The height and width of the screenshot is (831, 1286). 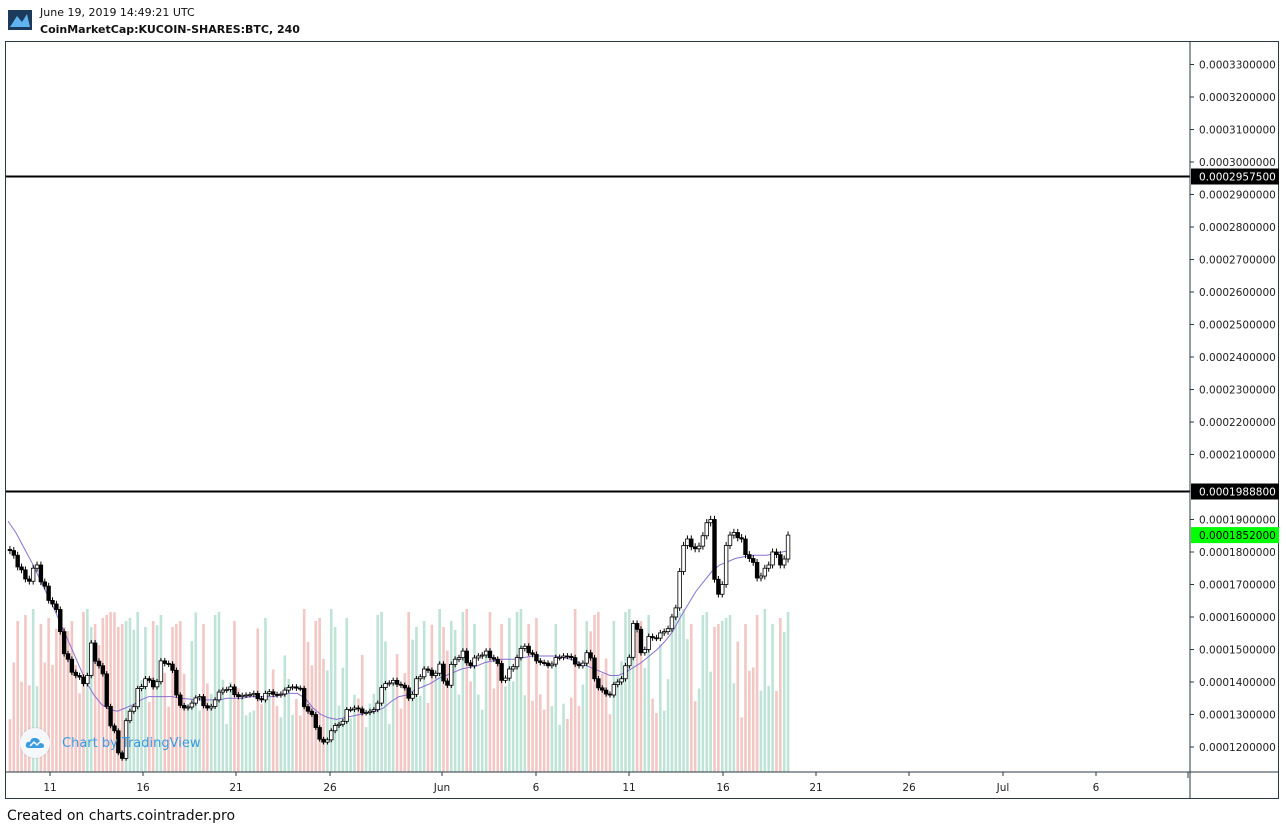 I want to click on price-tick-label: 0.0002200000, so click(x=1237, y=423).